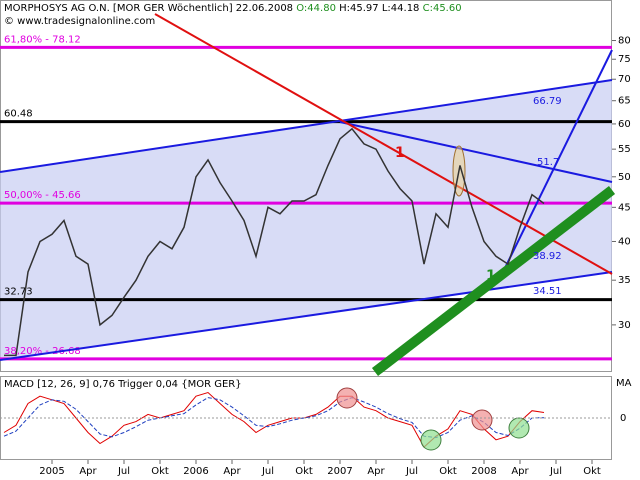 This screenshot has height=480, width=640. Describe the element at coordinates (79, 21) in the screenshot. I see `source: © www.tradesignalonline.com` at that location.